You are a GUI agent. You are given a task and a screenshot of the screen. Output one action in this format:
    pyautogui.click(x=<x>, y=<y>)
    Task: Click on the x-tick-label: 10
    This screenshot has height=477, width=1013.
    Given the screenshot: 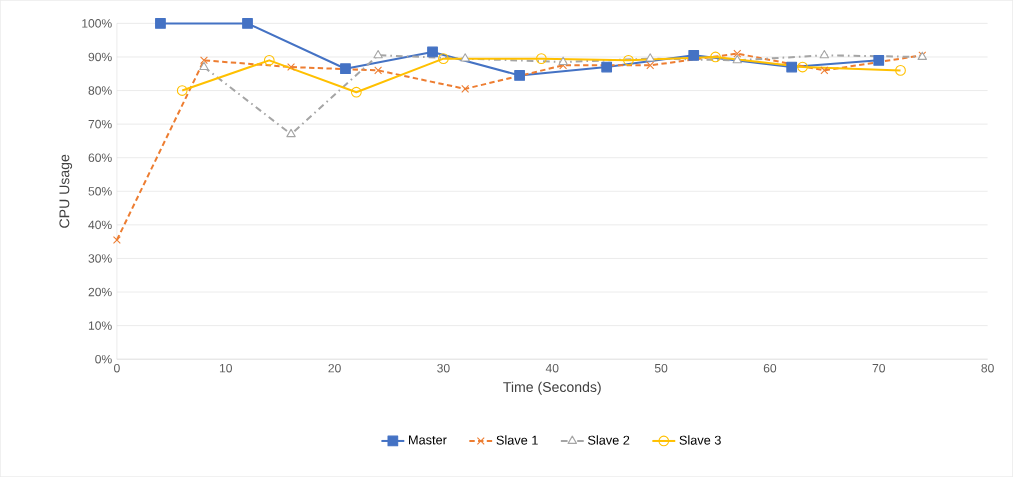 What is the action you would take?
    pyautogui.click(x=225, y=368)
    